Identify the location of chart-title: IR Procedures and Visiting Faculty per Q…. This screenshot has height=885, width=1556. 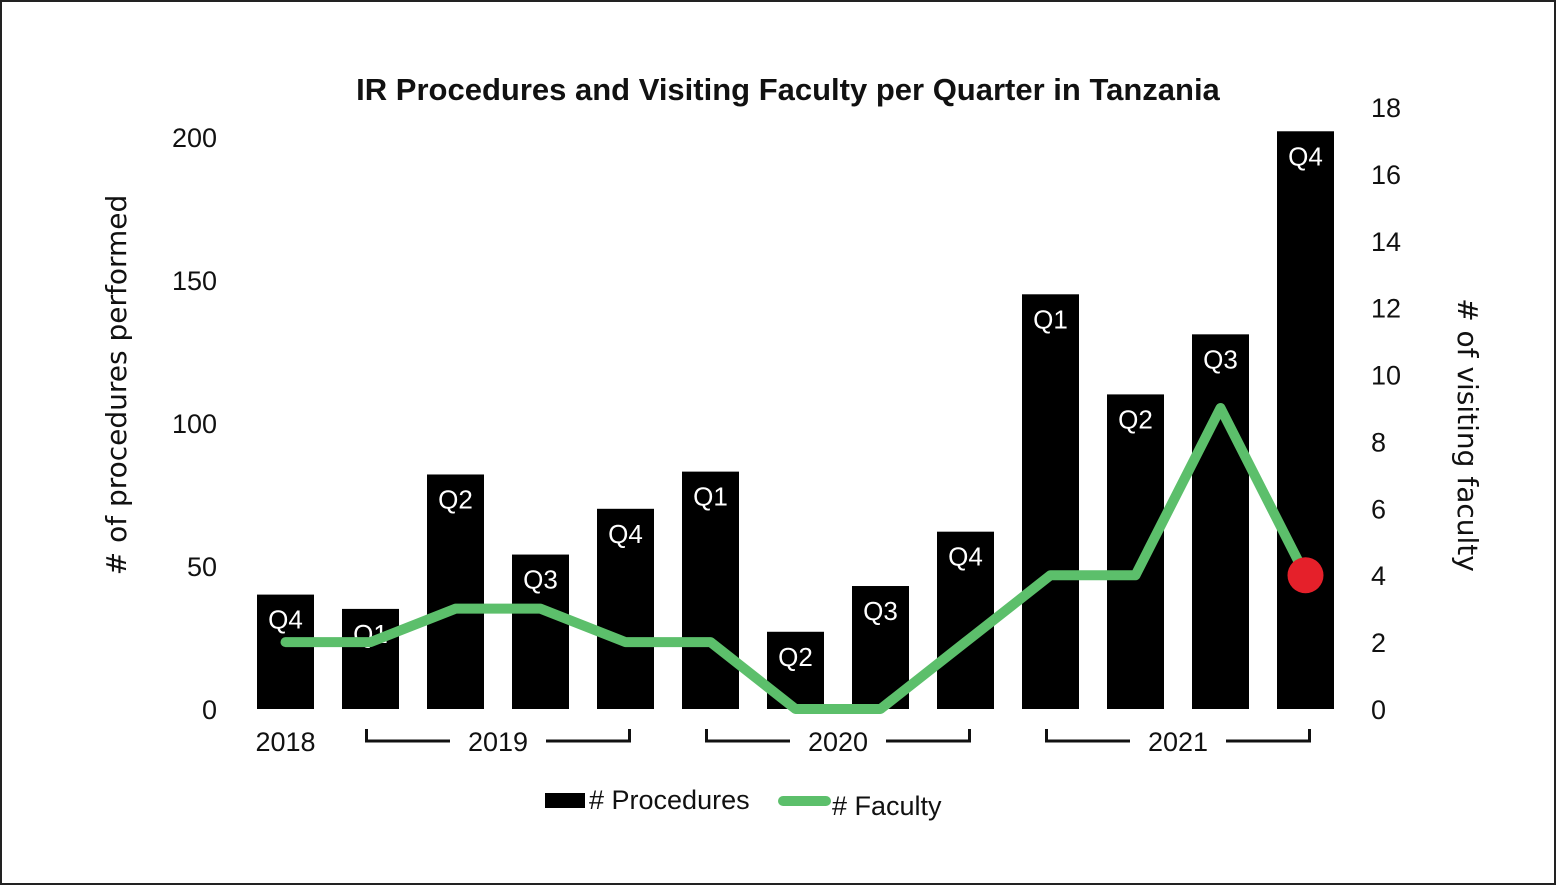
(788, 89).